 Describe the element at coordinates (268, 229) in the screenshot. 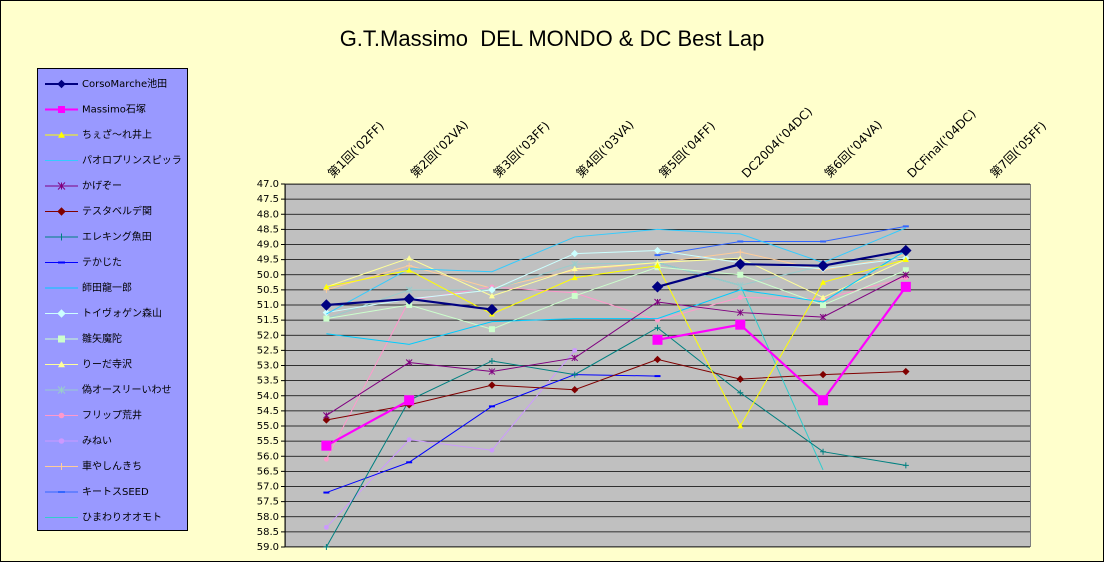

I see `y-tick-label: 48.5` at that location.